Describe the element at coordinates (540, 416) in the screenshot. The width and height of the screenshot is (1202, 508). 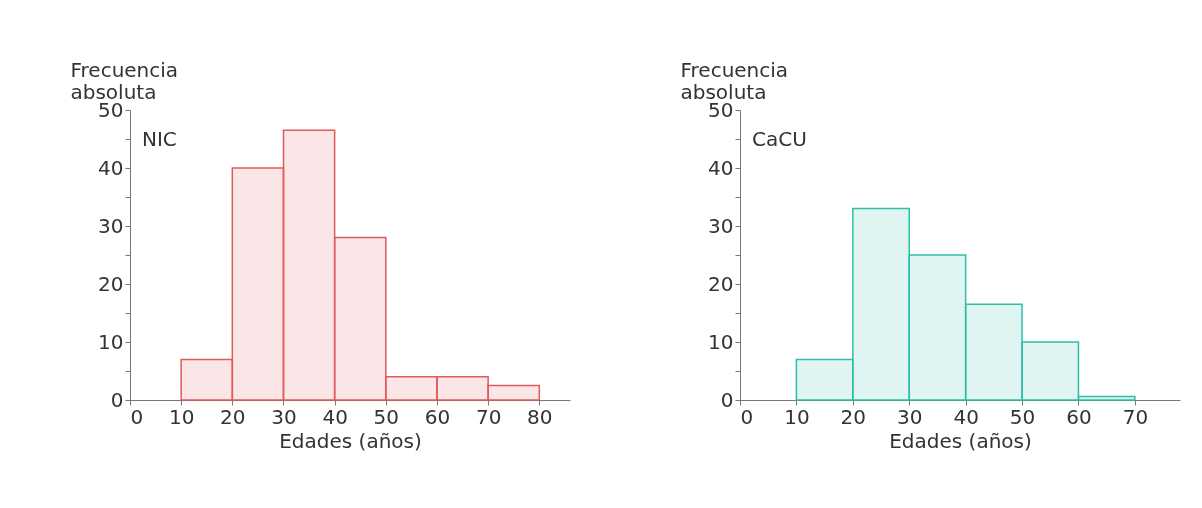
I see `x-tick-label: 80` at that location.